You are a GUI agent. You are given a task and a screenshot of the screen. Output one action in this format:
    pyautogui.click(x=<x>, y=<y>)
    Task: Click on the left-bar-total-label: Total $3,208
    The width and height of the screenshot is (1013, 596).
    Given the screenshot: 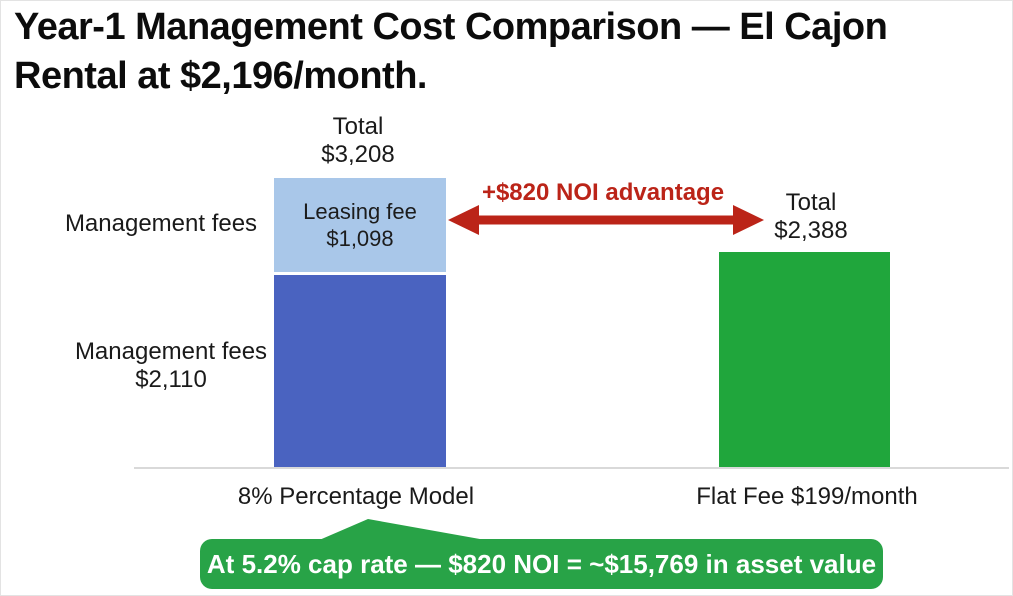 What is the action you would take?
    pyautogui.click(x=357, y=141)
    